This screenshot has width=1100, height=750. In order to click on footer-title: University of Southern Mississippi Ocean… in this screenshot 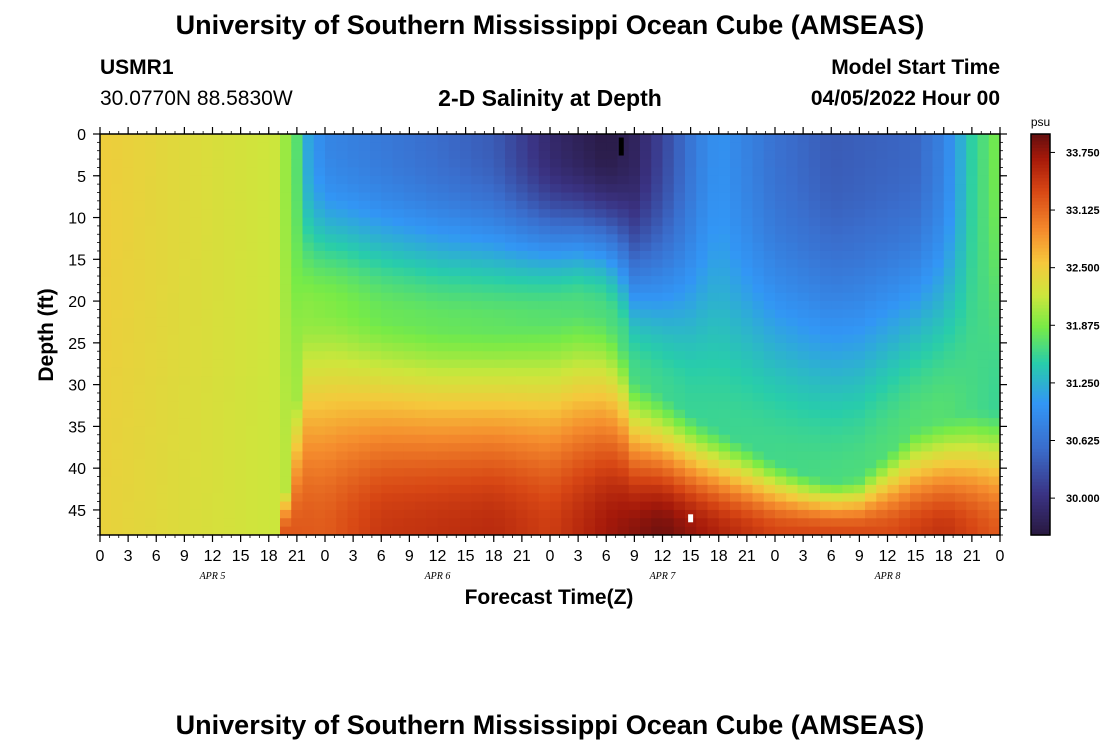, I will do `click(550, 725)`.